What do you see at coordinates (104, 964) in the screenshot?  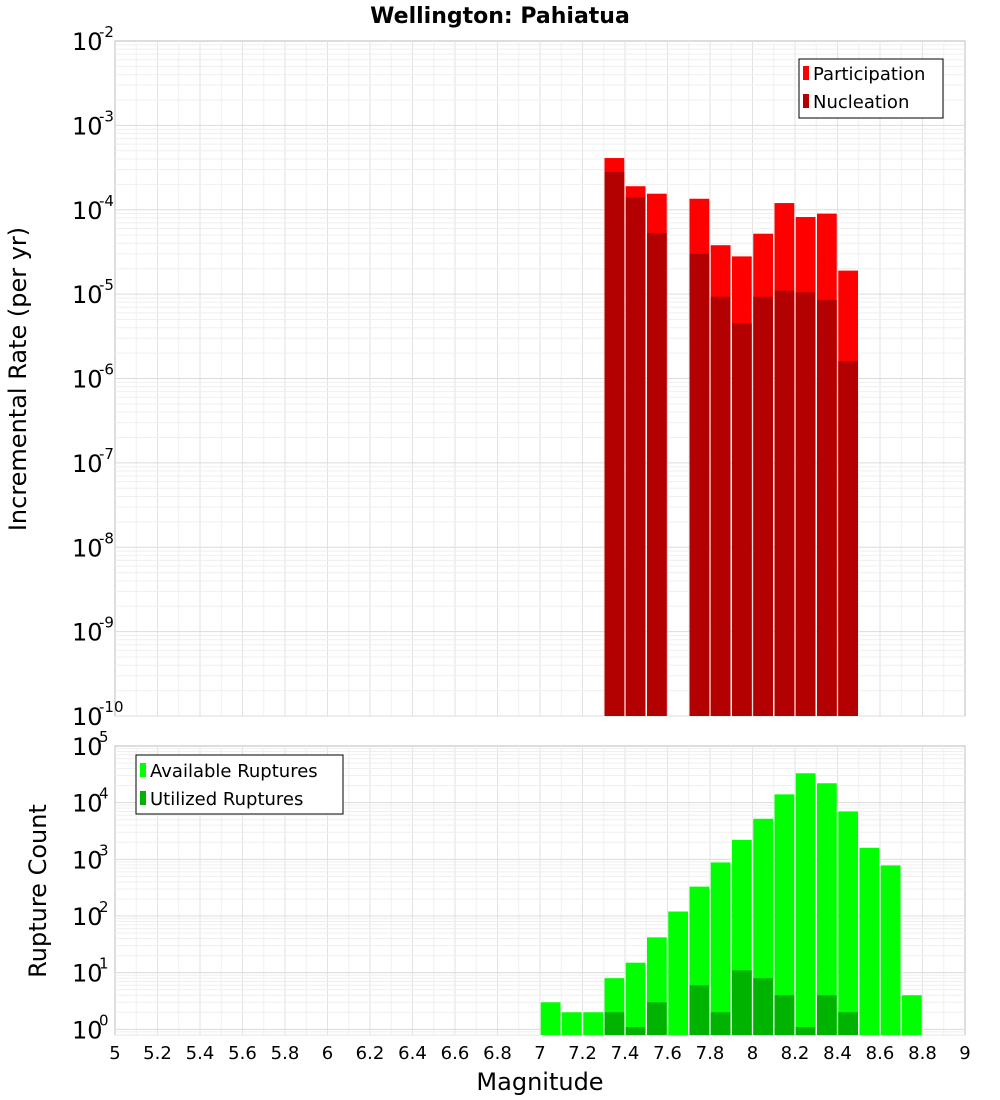 I see `y-tick-exponent: 1` at bounding box center [104, 964].